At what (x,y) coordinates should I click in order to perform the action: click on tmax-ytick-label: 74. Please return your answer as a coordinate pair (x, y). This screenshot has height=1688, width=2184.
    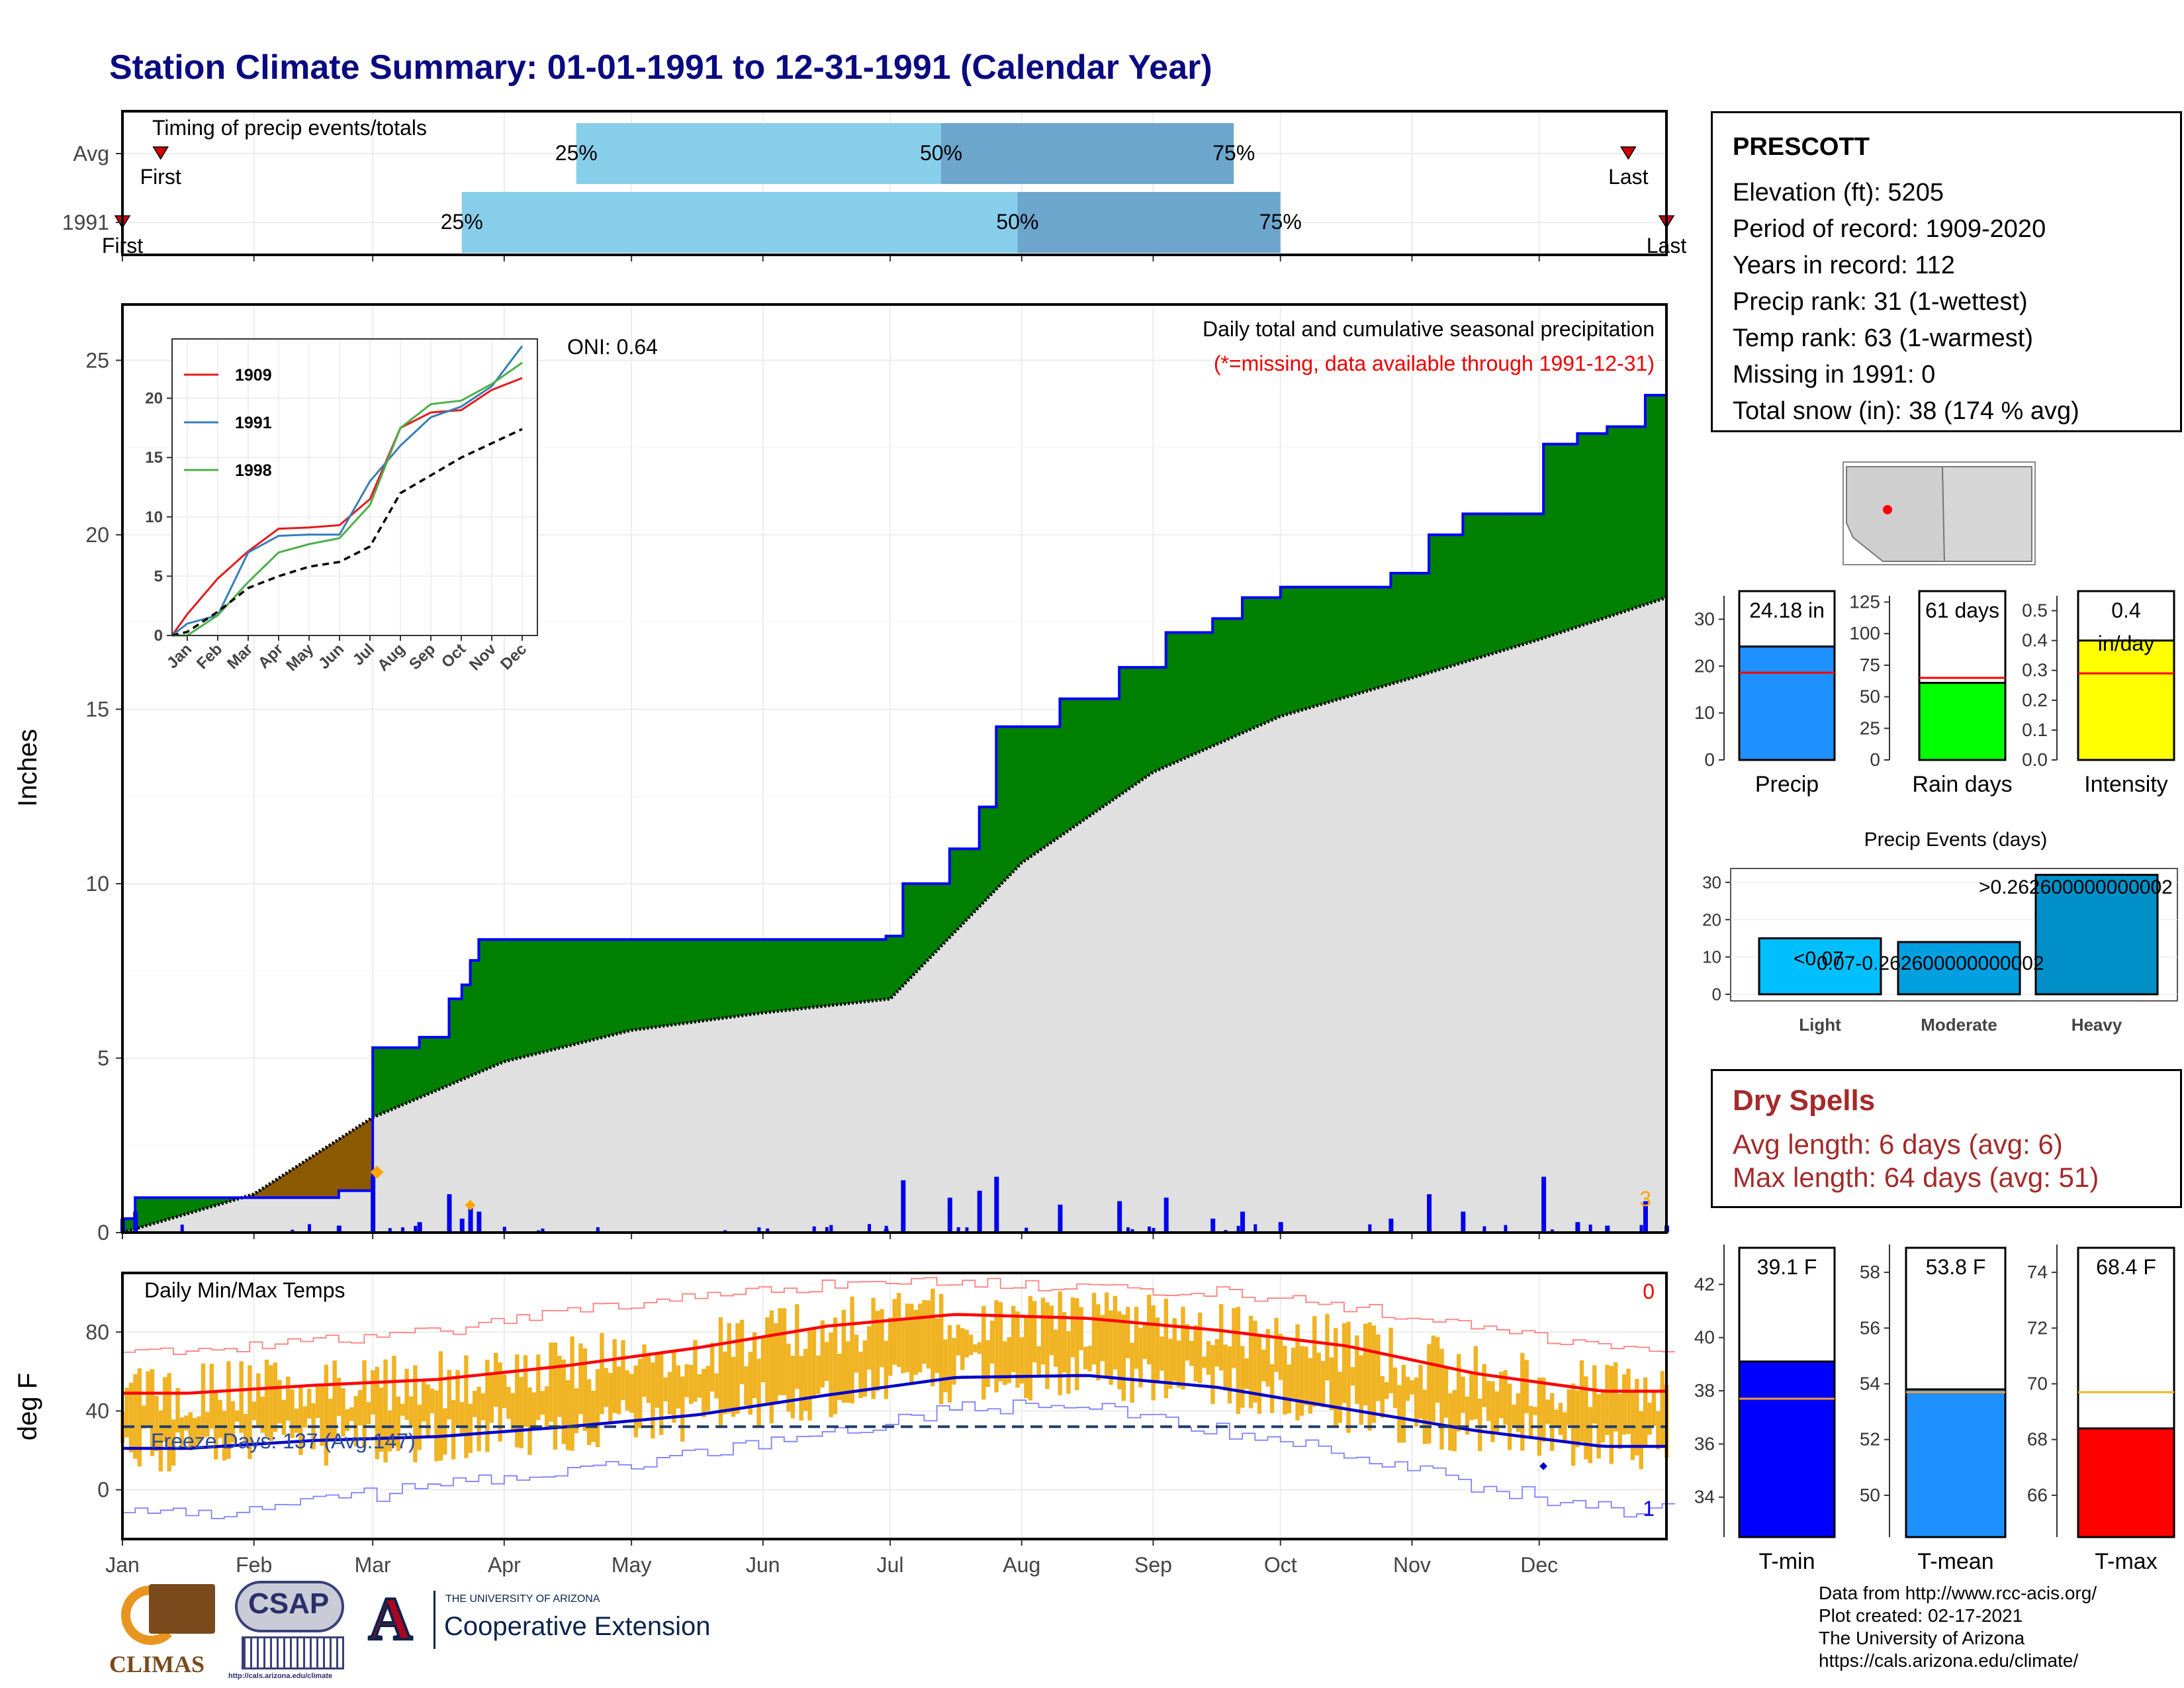
    Looking at the image, I should click on (2037, 1272).